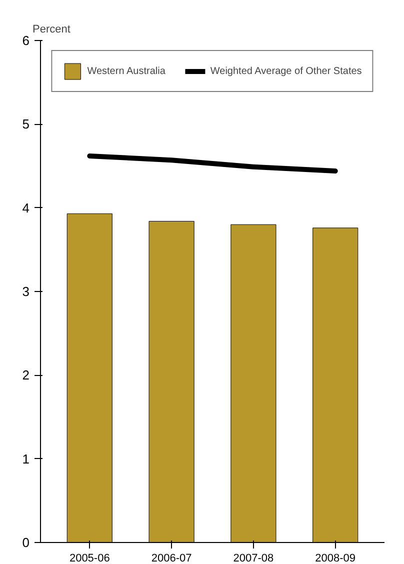 This screenshot has width=404, height=564. I want to click on x-tick-label: 2006-07, so click(171, 558).